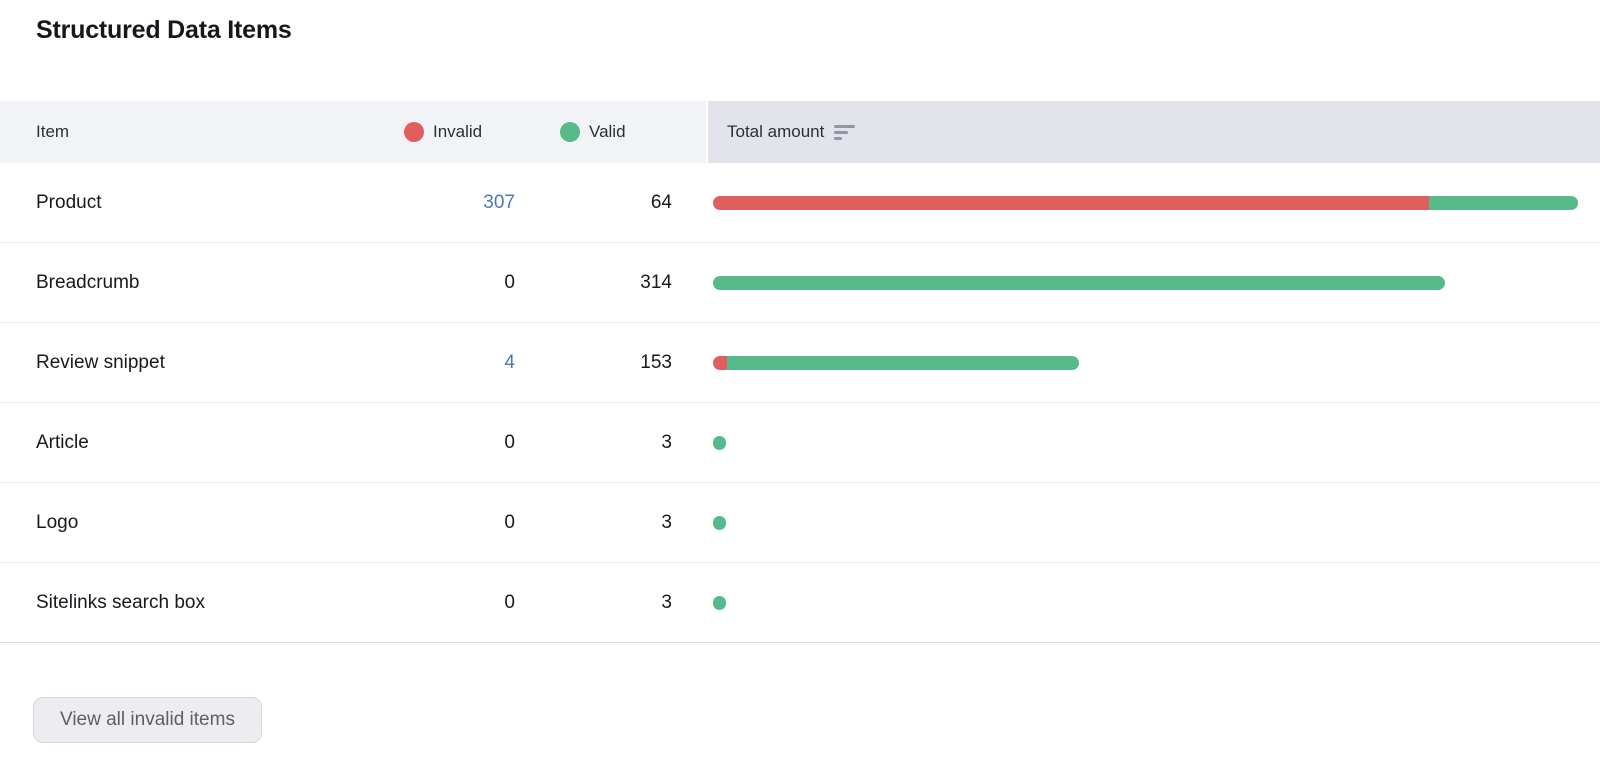 This screenshot has width=1600, height=766. I want to click on item-name: Logo, so click(57, 522).